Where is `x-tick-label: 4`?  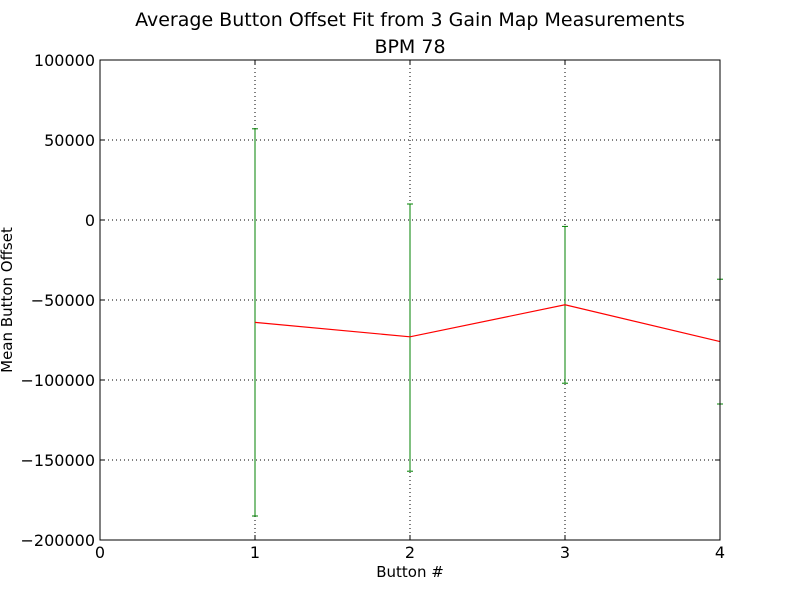 x-tick-label: 4 is located at coordinates (720, 552).